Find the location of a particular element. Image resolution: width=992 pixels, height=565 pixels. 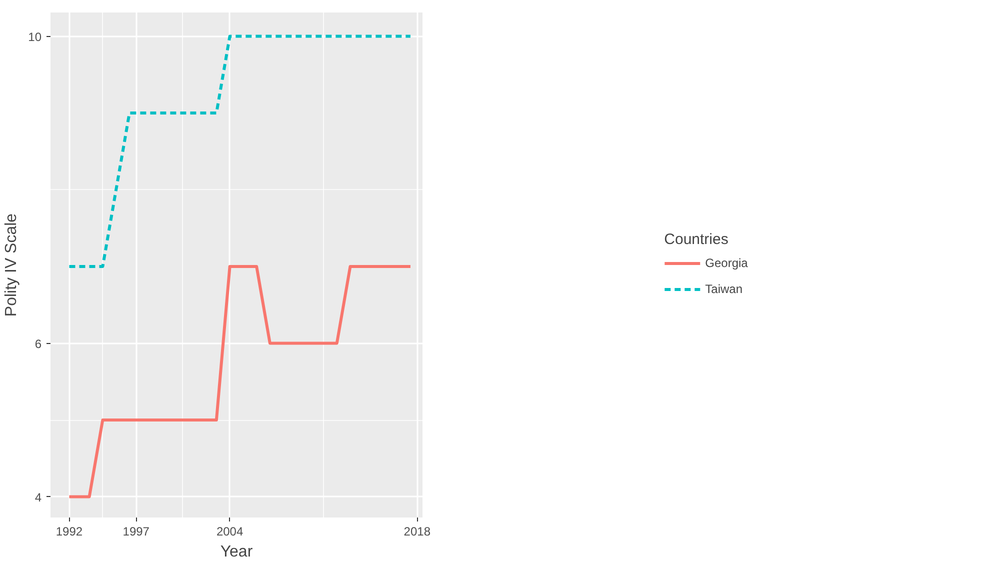

legend-label: Georgia is located at coordinates (726, 263).